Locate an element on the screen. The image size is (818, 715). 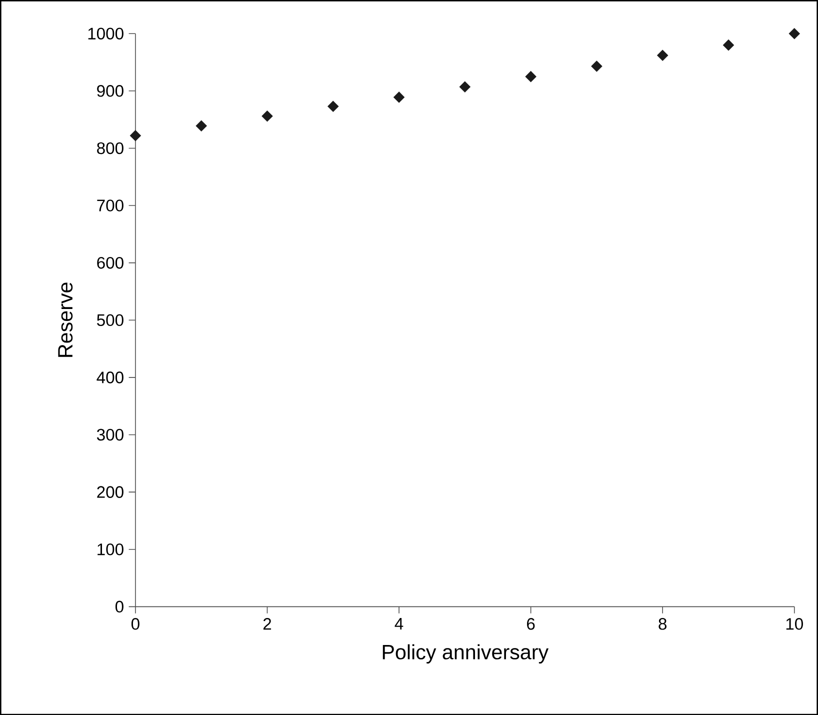
y-tick-label: 200 is located at coordinates (110, 492).